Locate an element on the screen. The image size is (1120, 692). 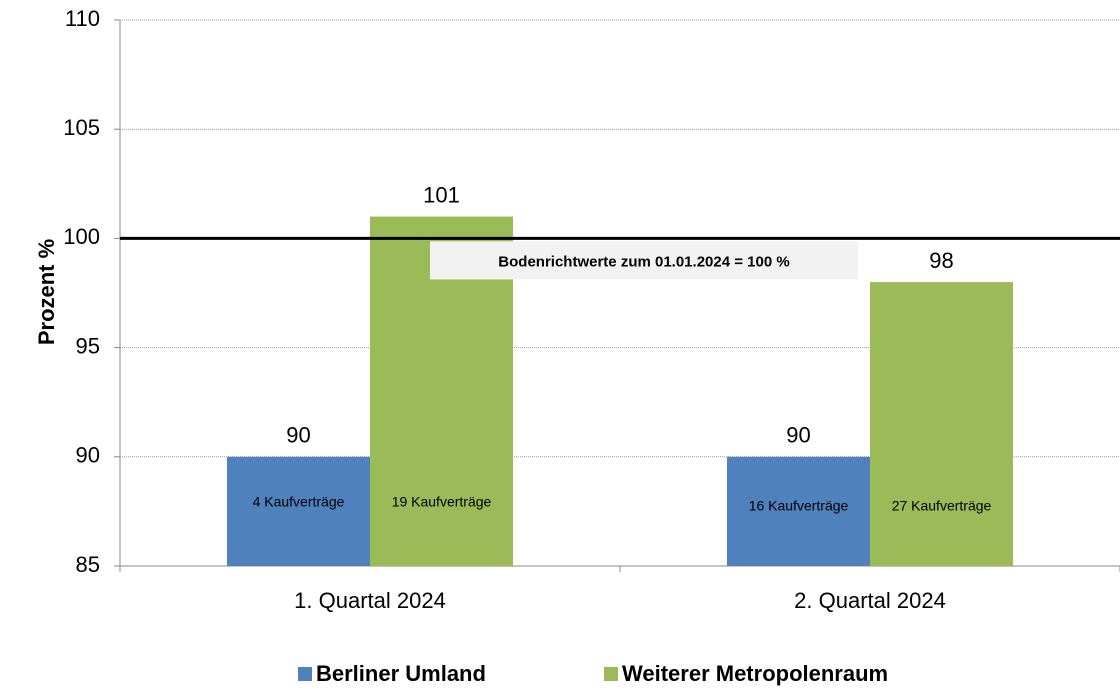
value-label: 101 is located at coordinates (441, 194).